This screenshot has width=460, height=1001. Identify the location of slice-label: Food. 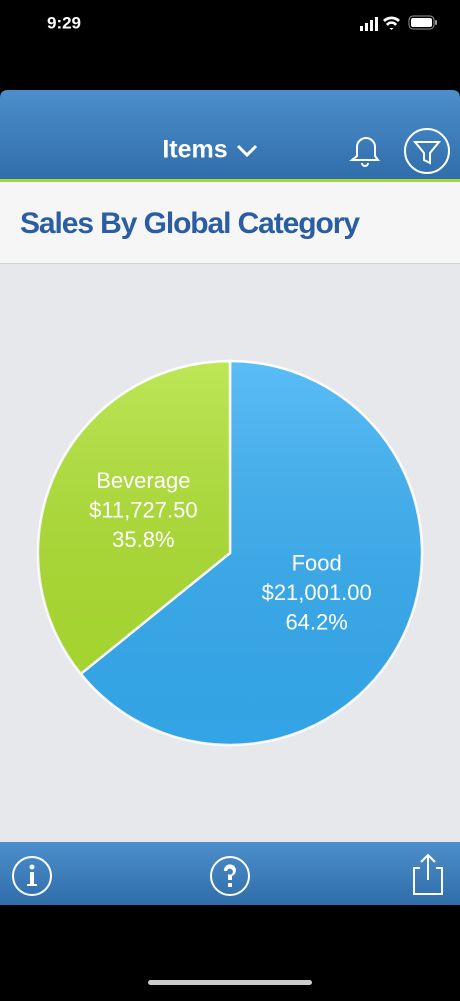
(317, 563).